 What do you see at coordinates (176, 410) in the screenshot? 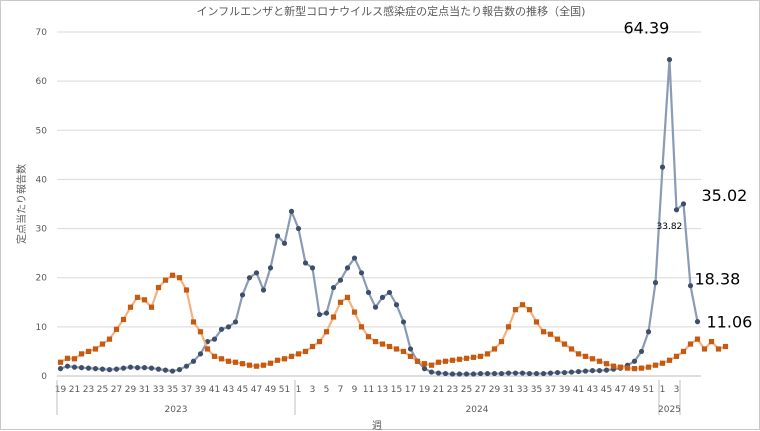
I see `year-label: 2023` at bounding box center [176, 410].